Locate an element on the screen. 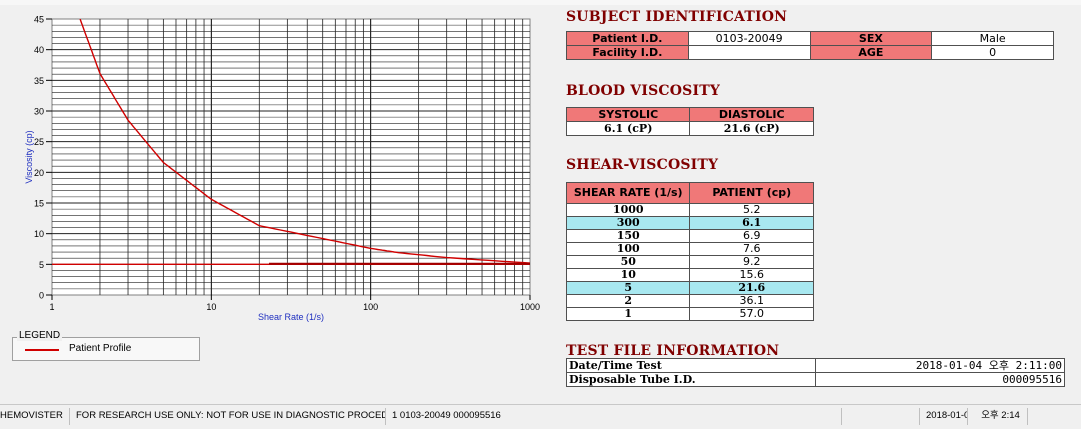  x-tick-label: 1000 is located at coordinates (530, 307).